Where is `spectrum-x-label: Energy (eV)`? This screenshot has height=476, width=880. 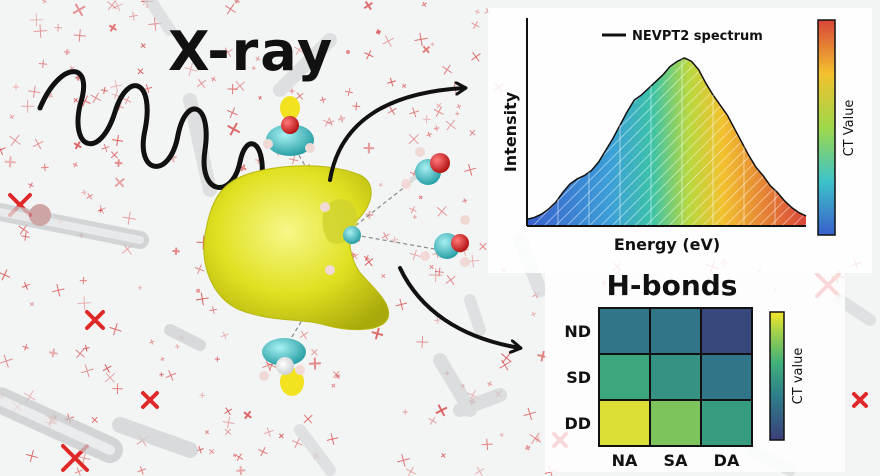 spectrum-x-label: Energy (eV) is located at coordinates (667, 244).